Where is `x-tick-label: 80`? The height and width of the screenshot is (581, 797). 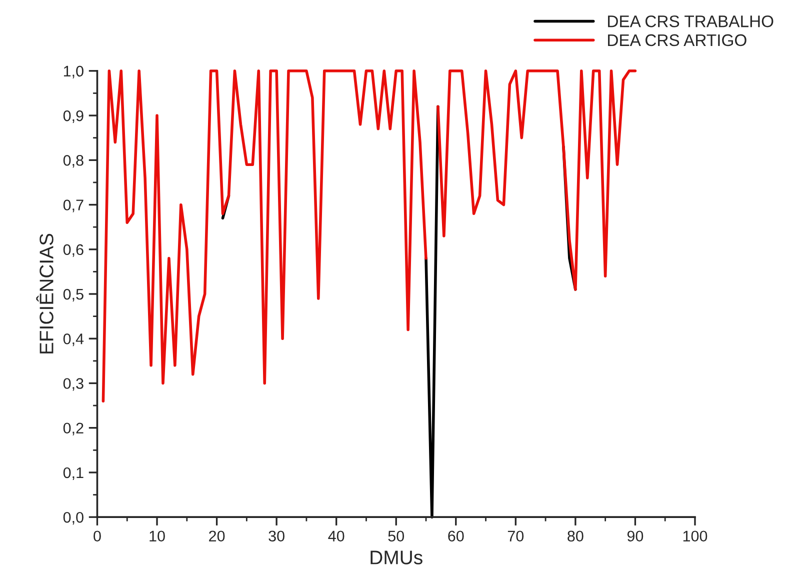 x-tick-label: 80 is located at coordinates (576, 536).